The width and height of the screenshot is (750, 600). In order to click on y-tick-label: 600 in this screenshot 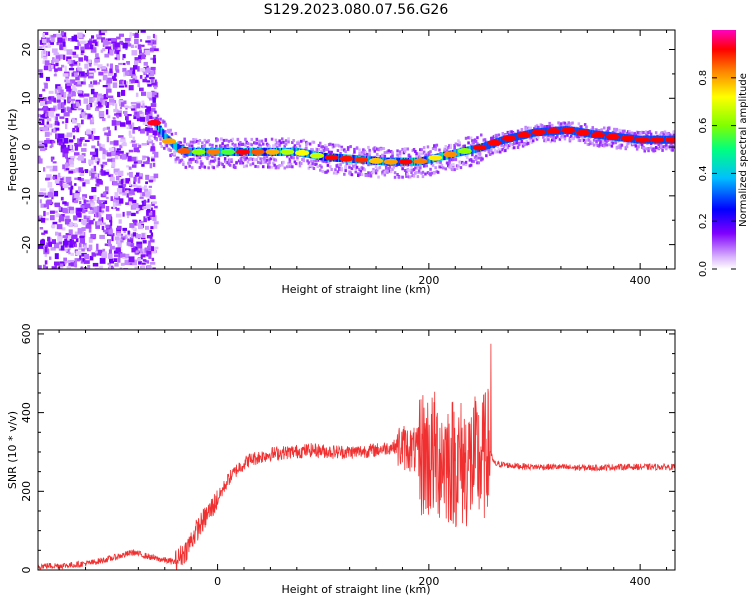, I will do `click(26, 333)`.